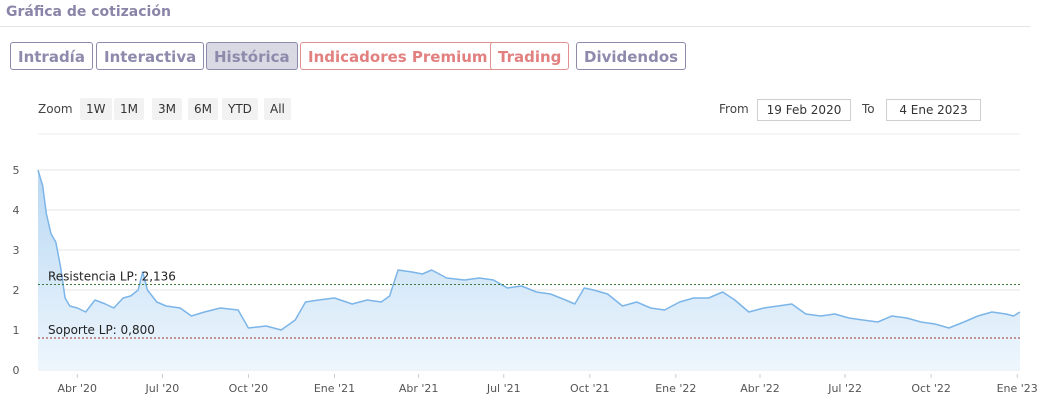 This screenshot has width=1042, height=414. I want to click on x-tick-label: Jul '22, so click(844, 388).